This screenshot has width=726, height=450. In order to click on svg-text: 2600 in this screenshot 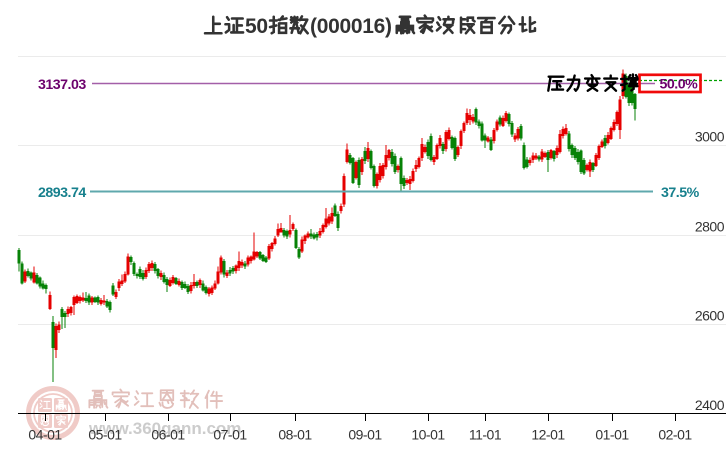, I will do `click(710, 316)`.